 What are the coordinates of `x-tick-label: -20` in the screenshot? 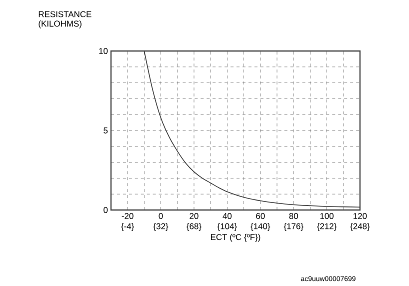 It's located at (128, 216).